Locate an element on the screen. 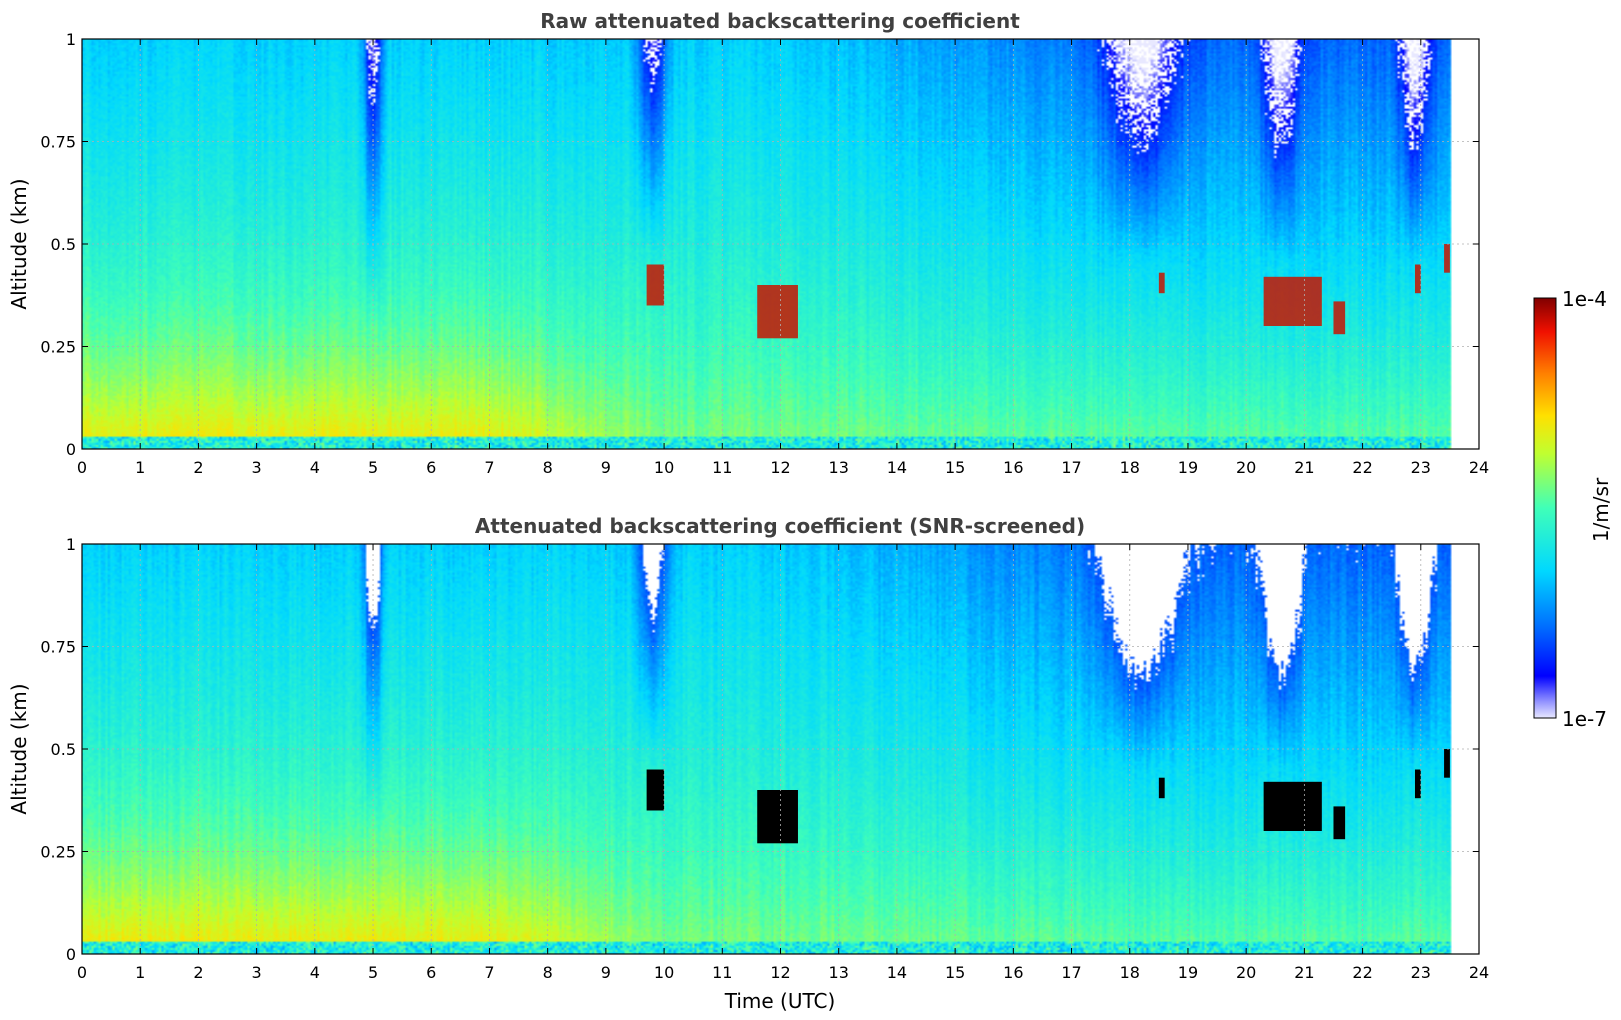  colorbar-gradient is located at coordinates (1545, 508).